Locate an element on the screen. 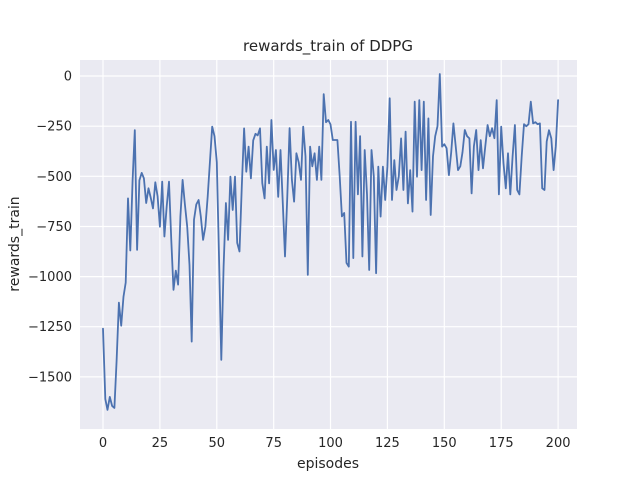 The width and height of the screenshot is (640, 480). y-axis-label: rewards_train is located at coordinates (15, 244).